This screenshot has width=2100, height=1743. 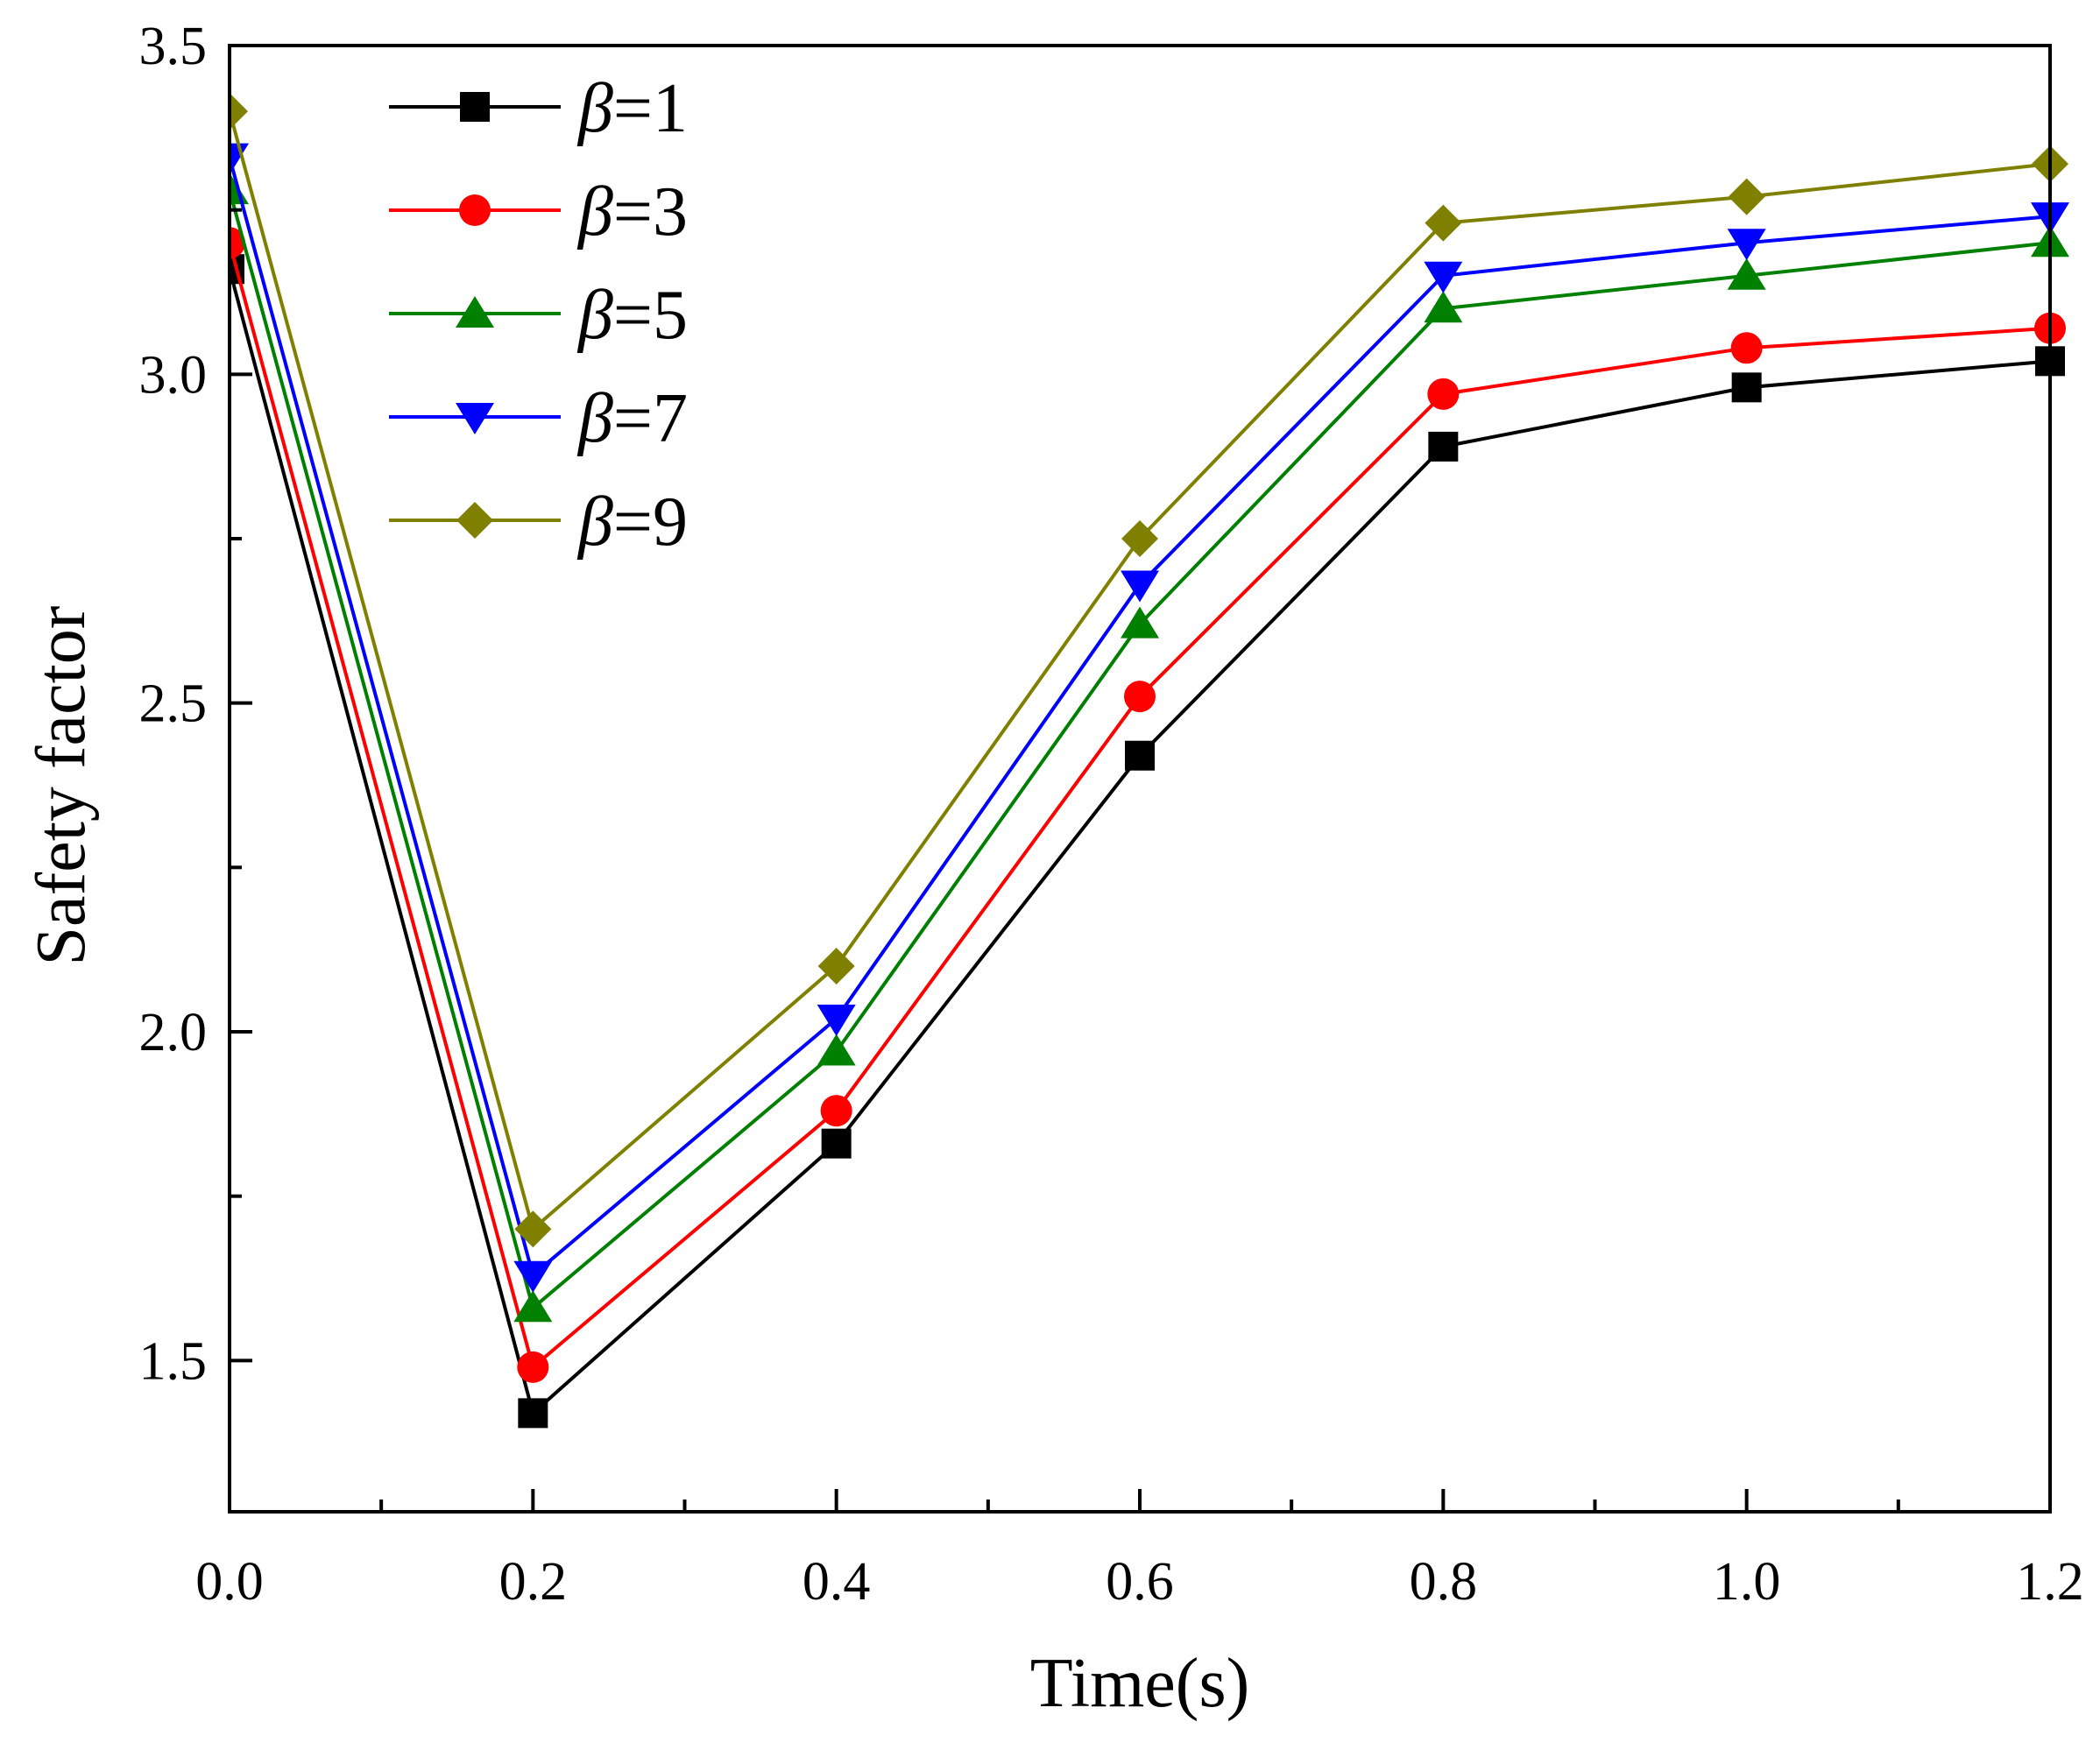 What do you see at coordinates (837, 1582) in the screenshot?
I see `x-tick-label: 0.4` at bounding box center [837, 1582].